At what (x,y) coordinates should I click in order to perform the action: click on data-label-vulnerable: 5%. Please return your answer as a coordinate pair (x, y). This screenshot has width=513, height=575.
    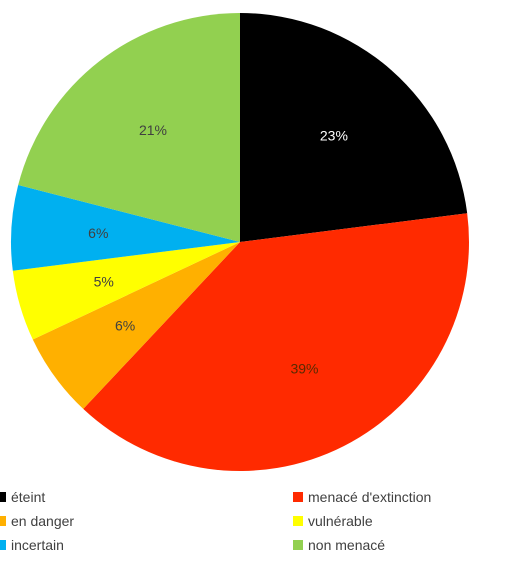
    Looking at the image, I should click on (104, 282).